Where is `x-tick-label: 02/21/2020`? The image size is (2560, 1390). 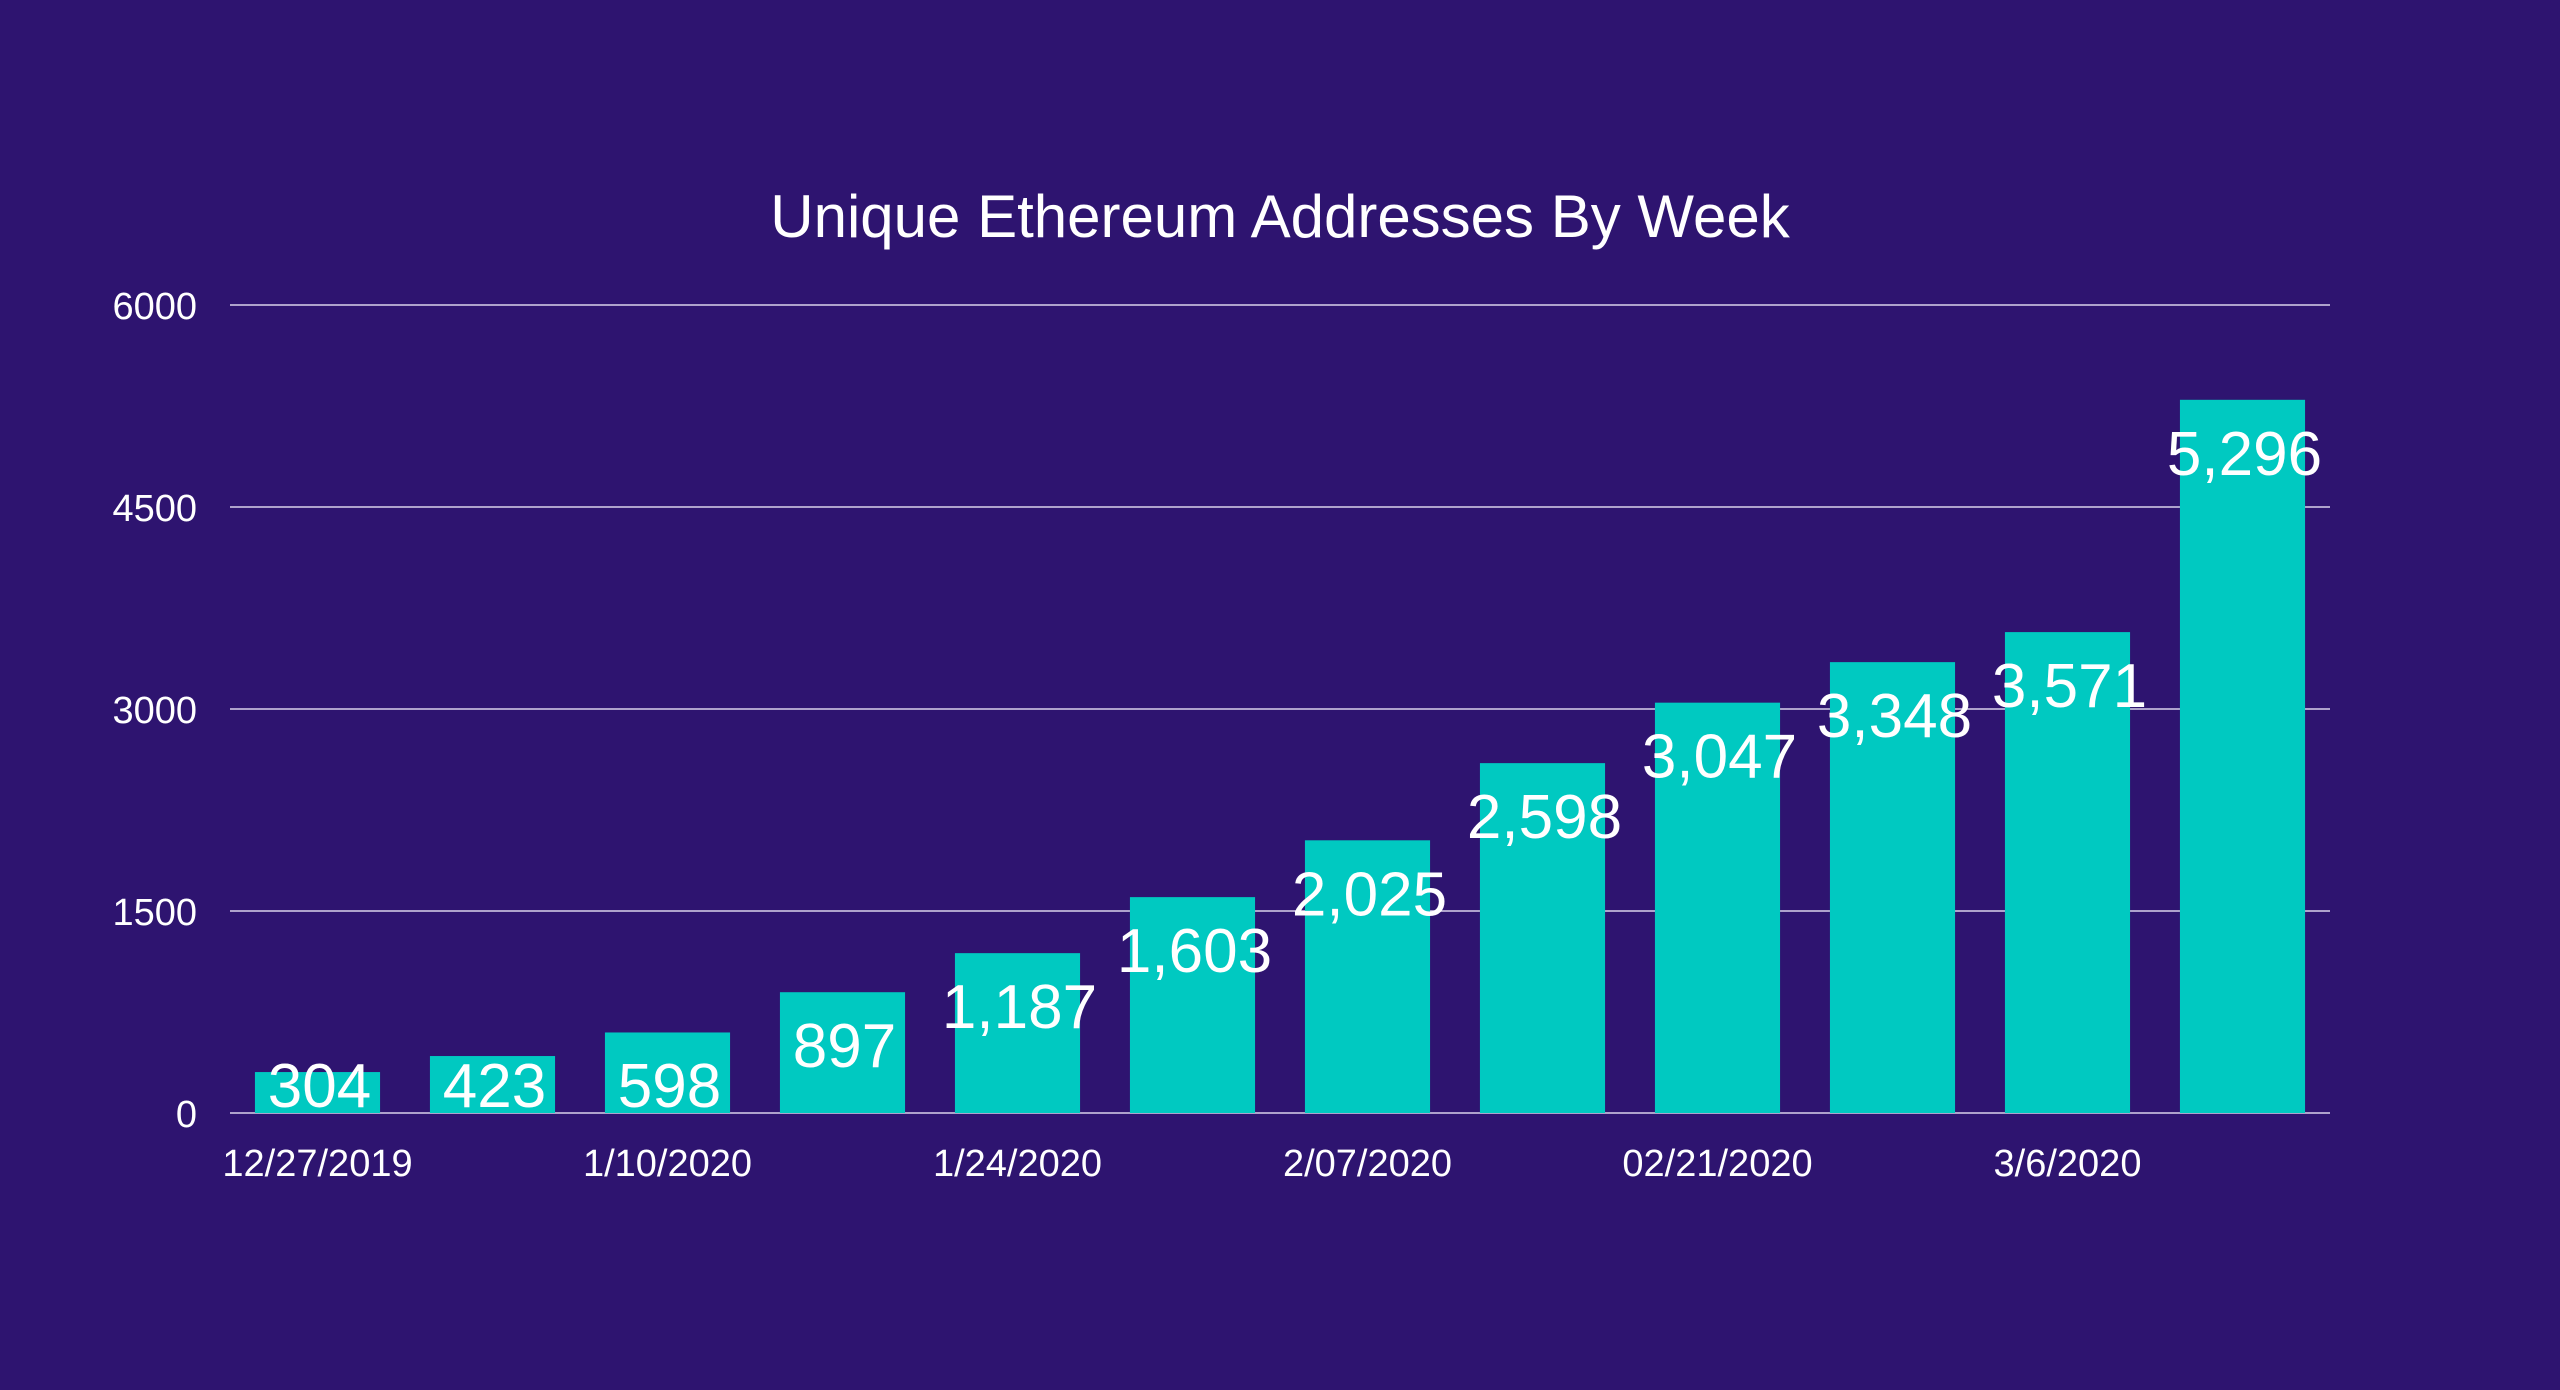 x-tick-label: 02/21/2020 is located at coordinates (1717, 1164).